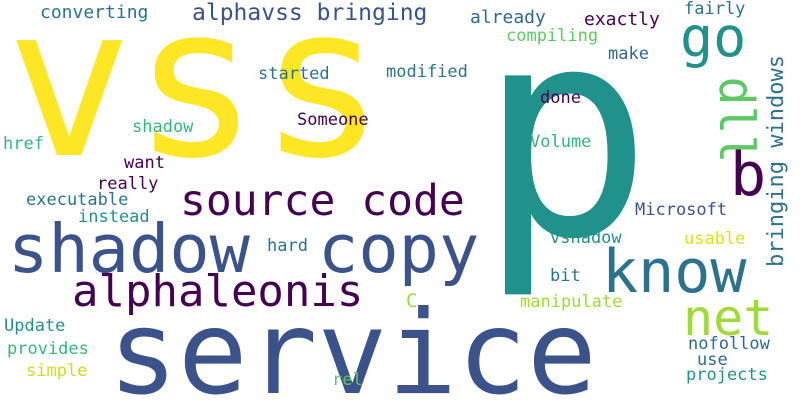 This screenshot has width=800, height=400. I want to click on word-dll: dll, so click(736, 120).